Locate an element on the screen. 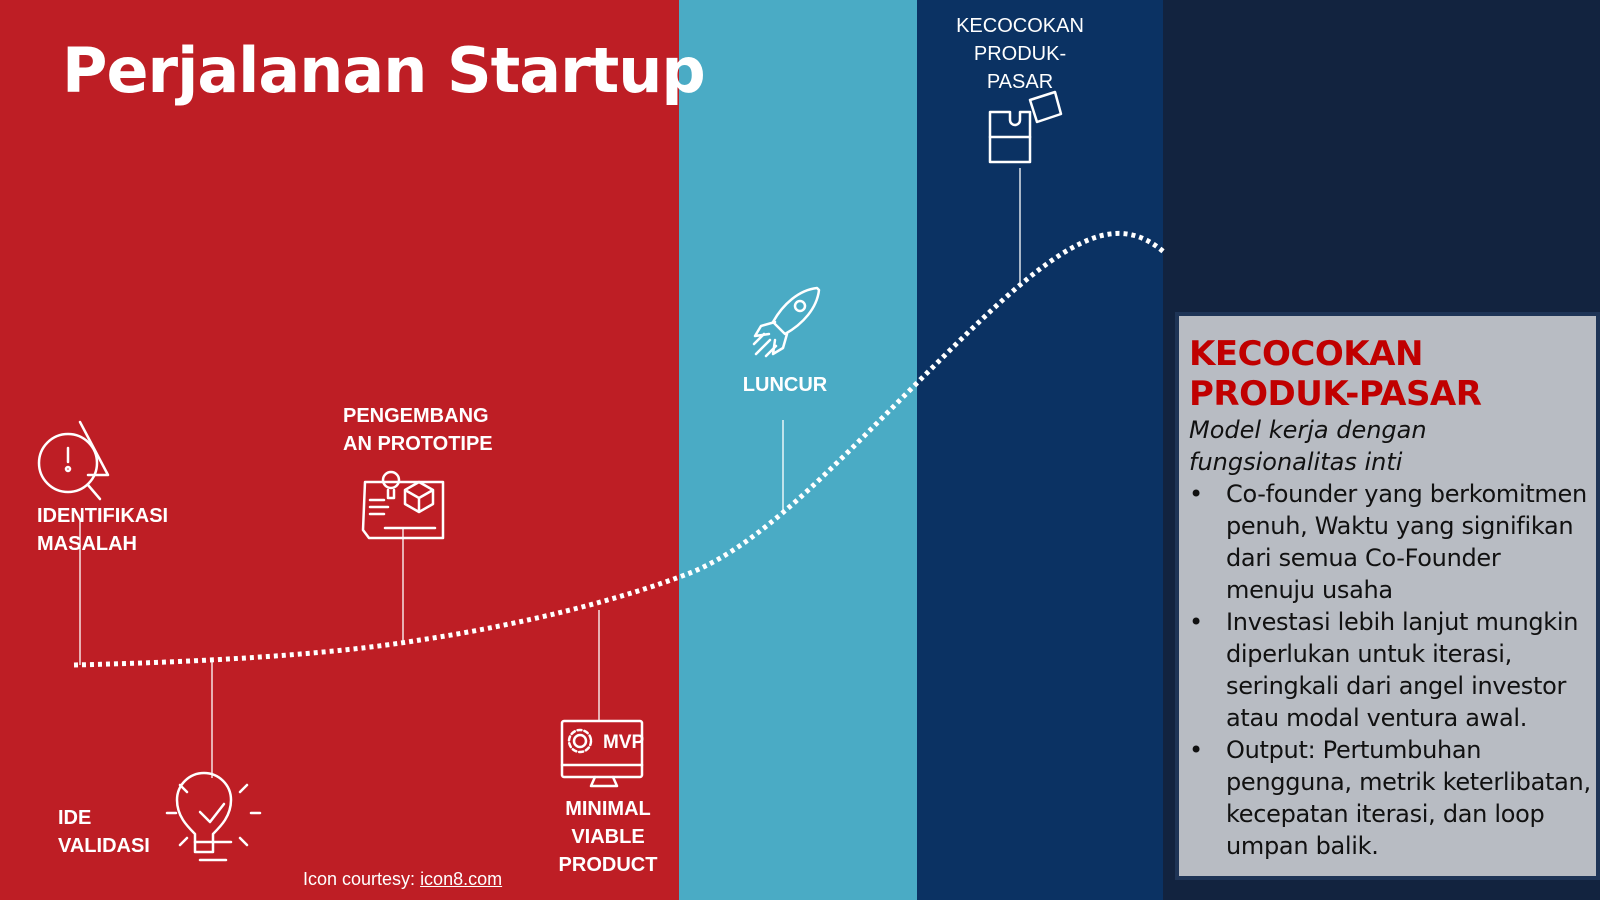 This screenshot has height=900, width=1600. stage-label-fit: KECOCOKAN PRODUK- PASAR is located at coordinates (1020, 54).